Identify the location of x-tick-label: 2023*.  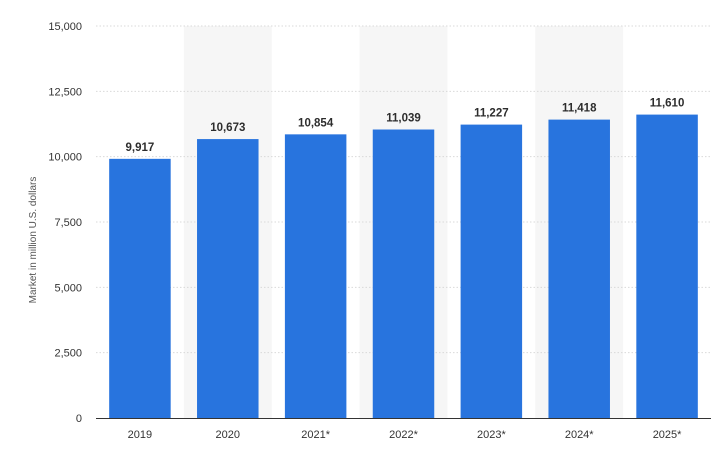
(491, 435).